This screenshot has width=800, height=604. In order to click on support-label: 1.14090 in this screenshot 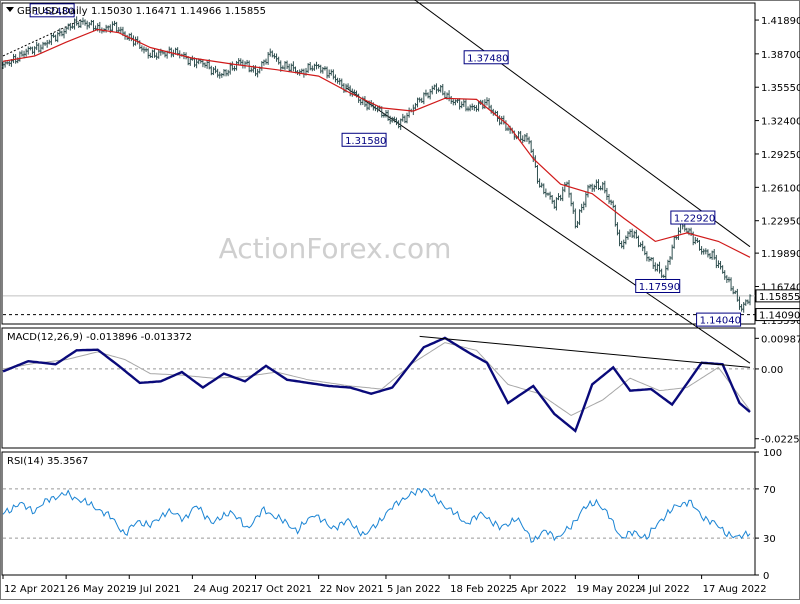, I will do `click(779, 316)`.